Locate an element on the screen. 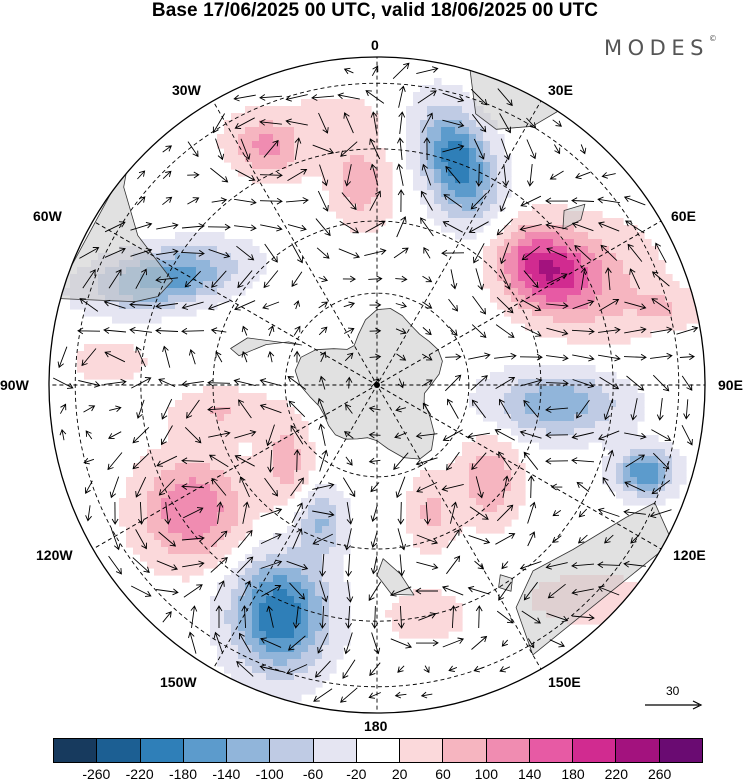  new-zealand-landmass is located at coordinates (395, 577).